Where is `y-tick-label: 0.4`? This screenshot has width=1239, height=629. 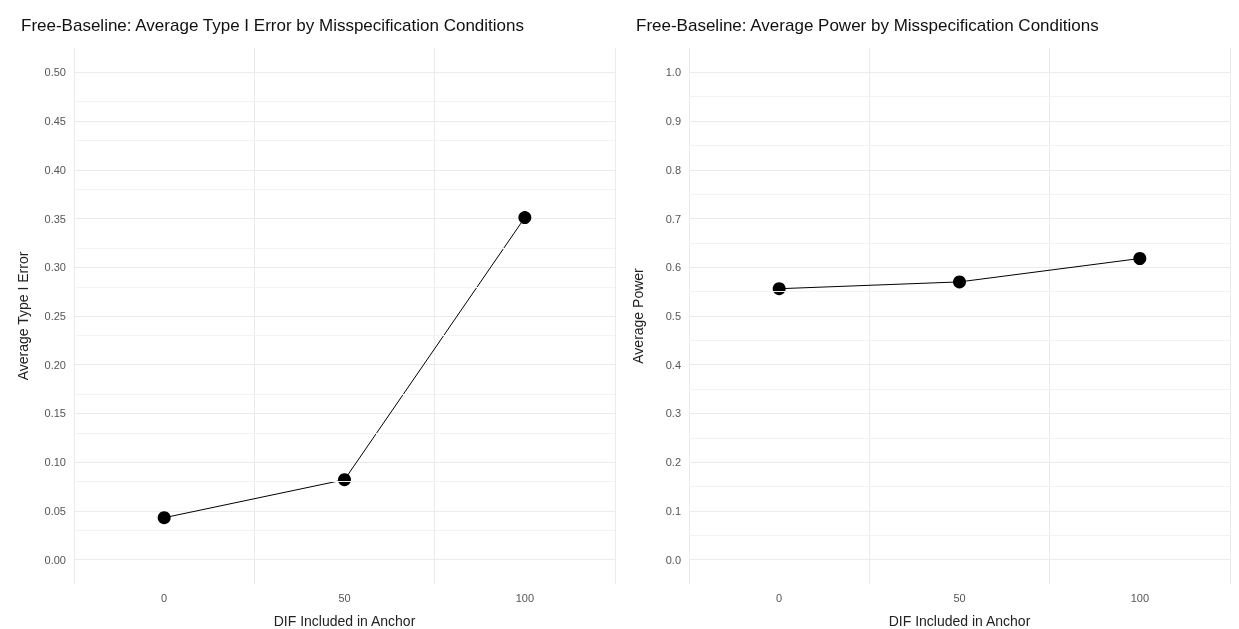
y-tick-label: 0.4 is located at coordinates (673, 364).